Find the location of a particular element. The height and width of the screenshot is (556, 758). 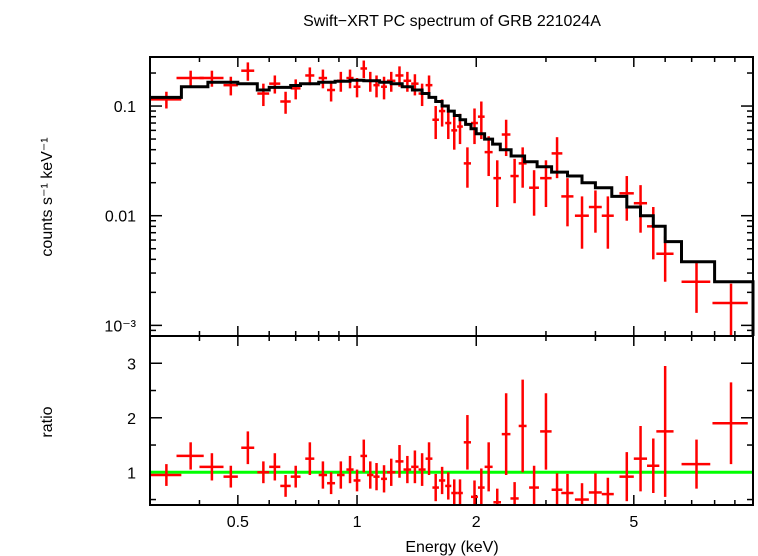

y-tick-label: 2 is located at coordinates (131, 419).